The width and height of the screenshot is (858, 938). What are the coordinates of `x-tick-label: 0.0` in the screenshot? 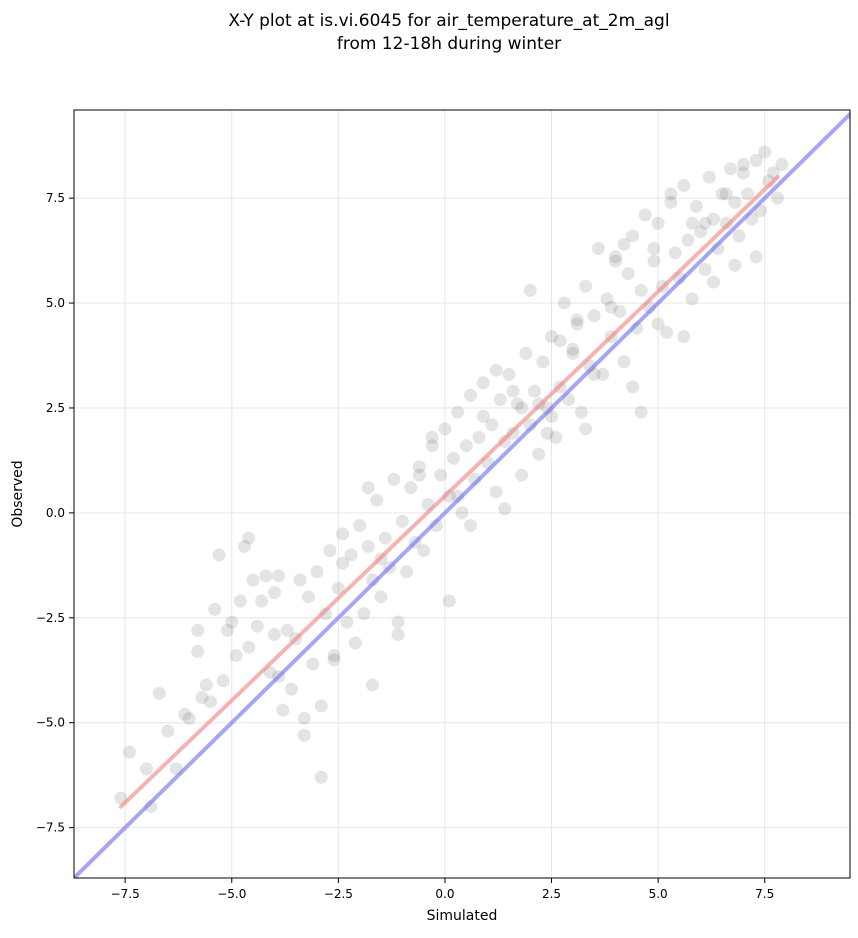 It's located at (444, 894).